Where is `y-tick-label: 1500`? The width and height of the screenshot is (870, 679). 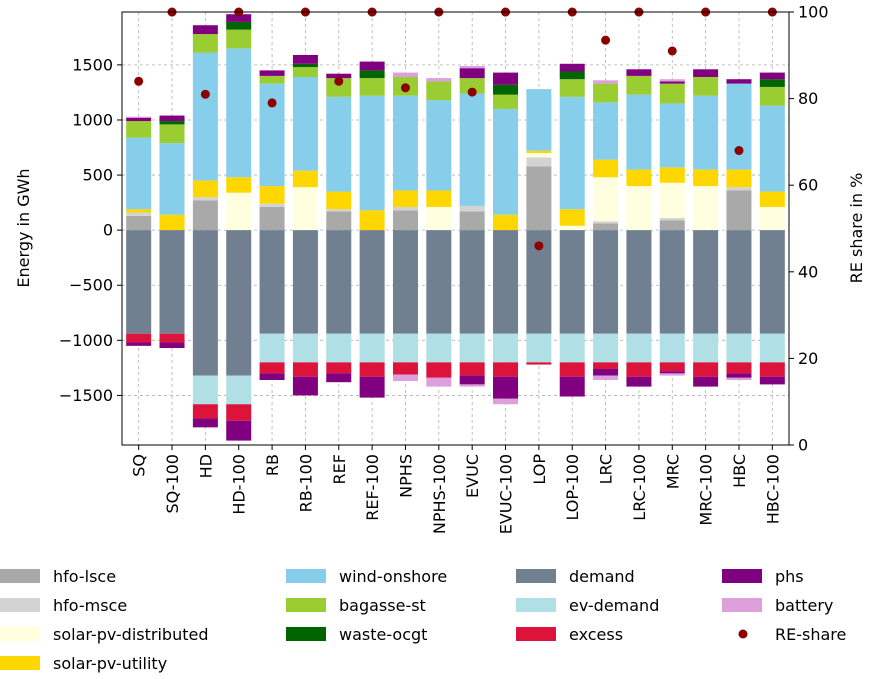
y-tick-label: 1500 is located at coordinates (92, 64).